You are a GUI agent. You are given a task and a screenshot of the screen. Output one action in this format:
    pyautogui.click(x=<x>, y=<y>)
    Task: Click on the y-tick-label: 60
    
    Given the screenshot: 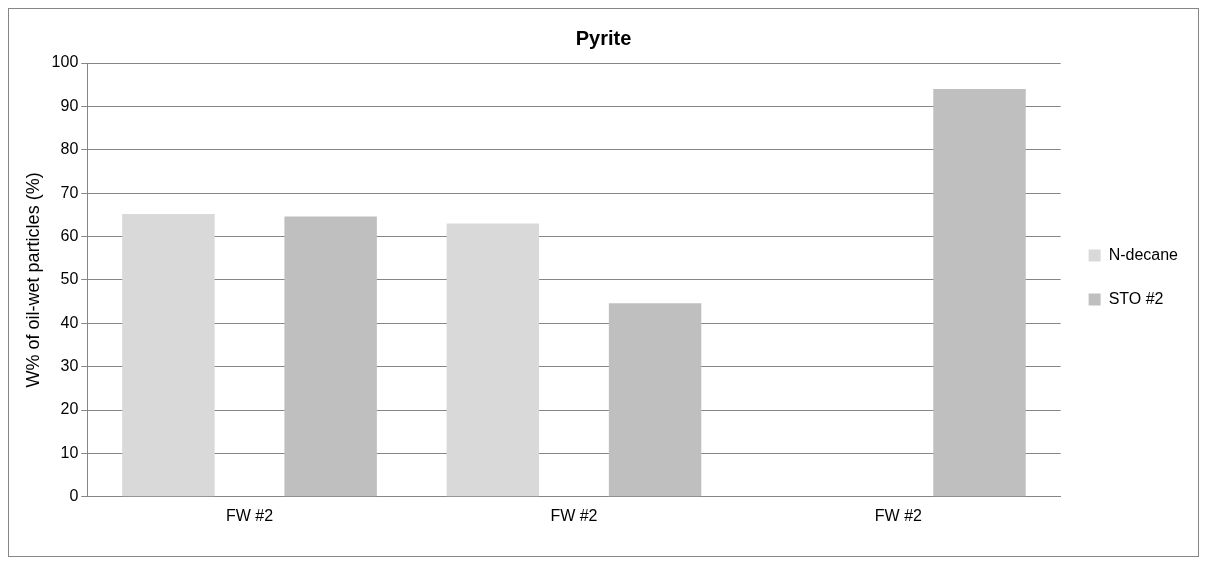 What is the action you would take?
    pyautogui.click(x=69, y=235)
    